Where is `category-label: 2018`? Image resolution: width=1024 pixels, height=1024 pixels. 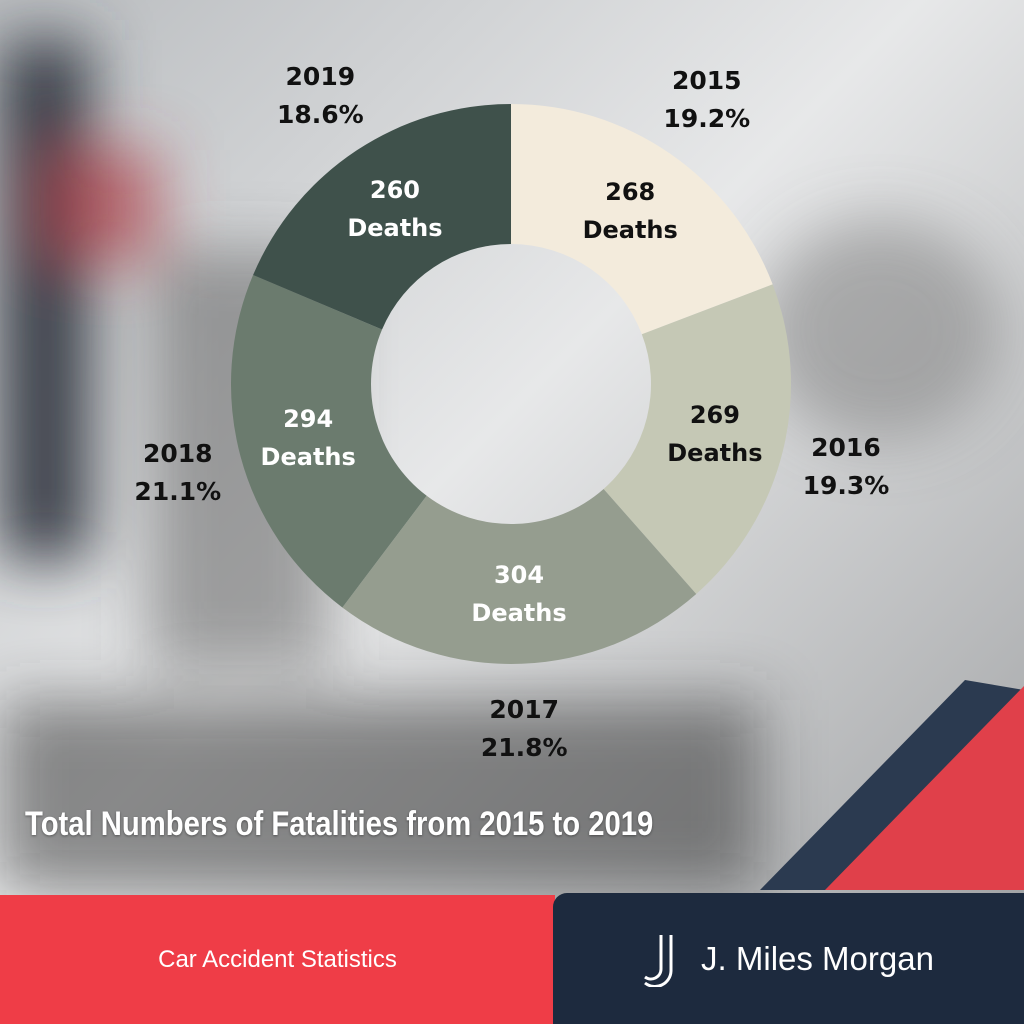 category-label: 2018 is located at coordinates (178, 454).